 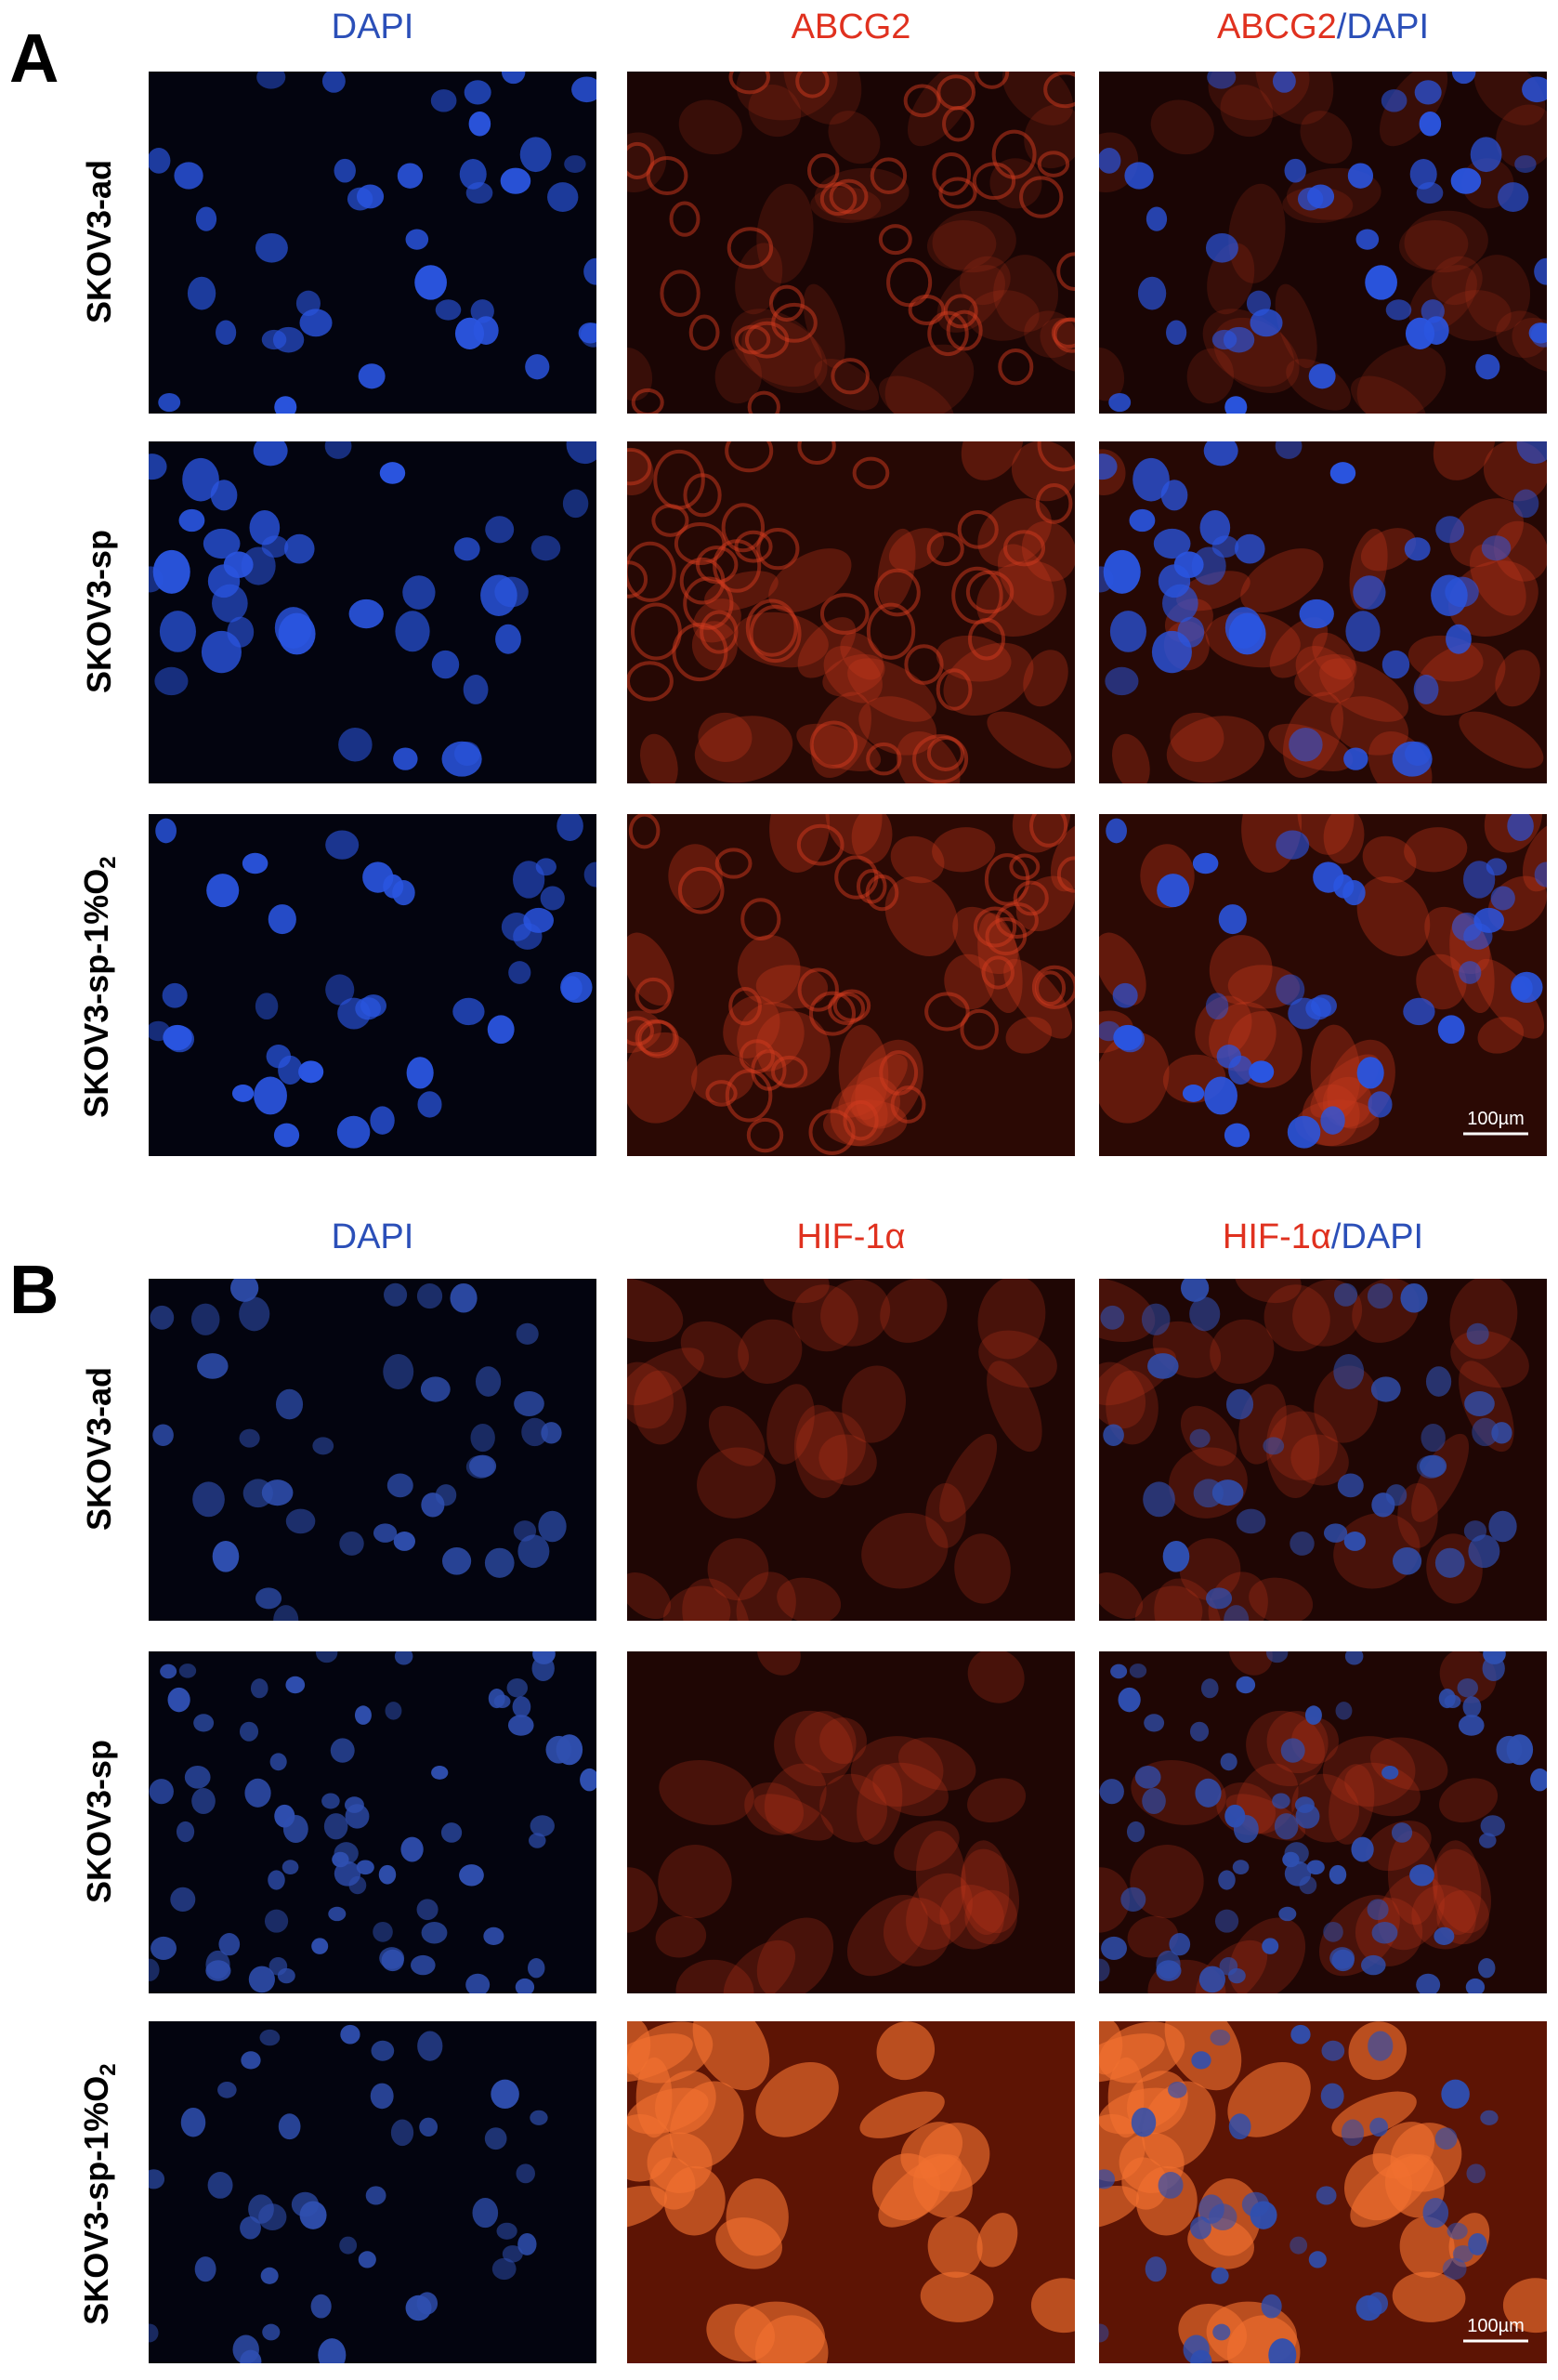 I want to click on micrograph, so click(x=1323, y=1450).